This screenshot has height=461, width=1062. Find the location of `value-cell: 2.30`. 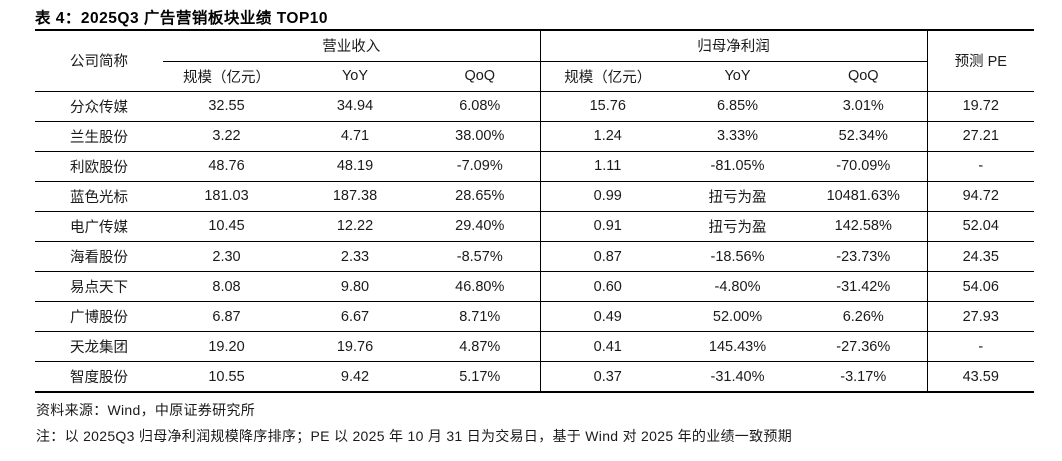

value-cell: 2.30 is located at coordinates (226, 257).